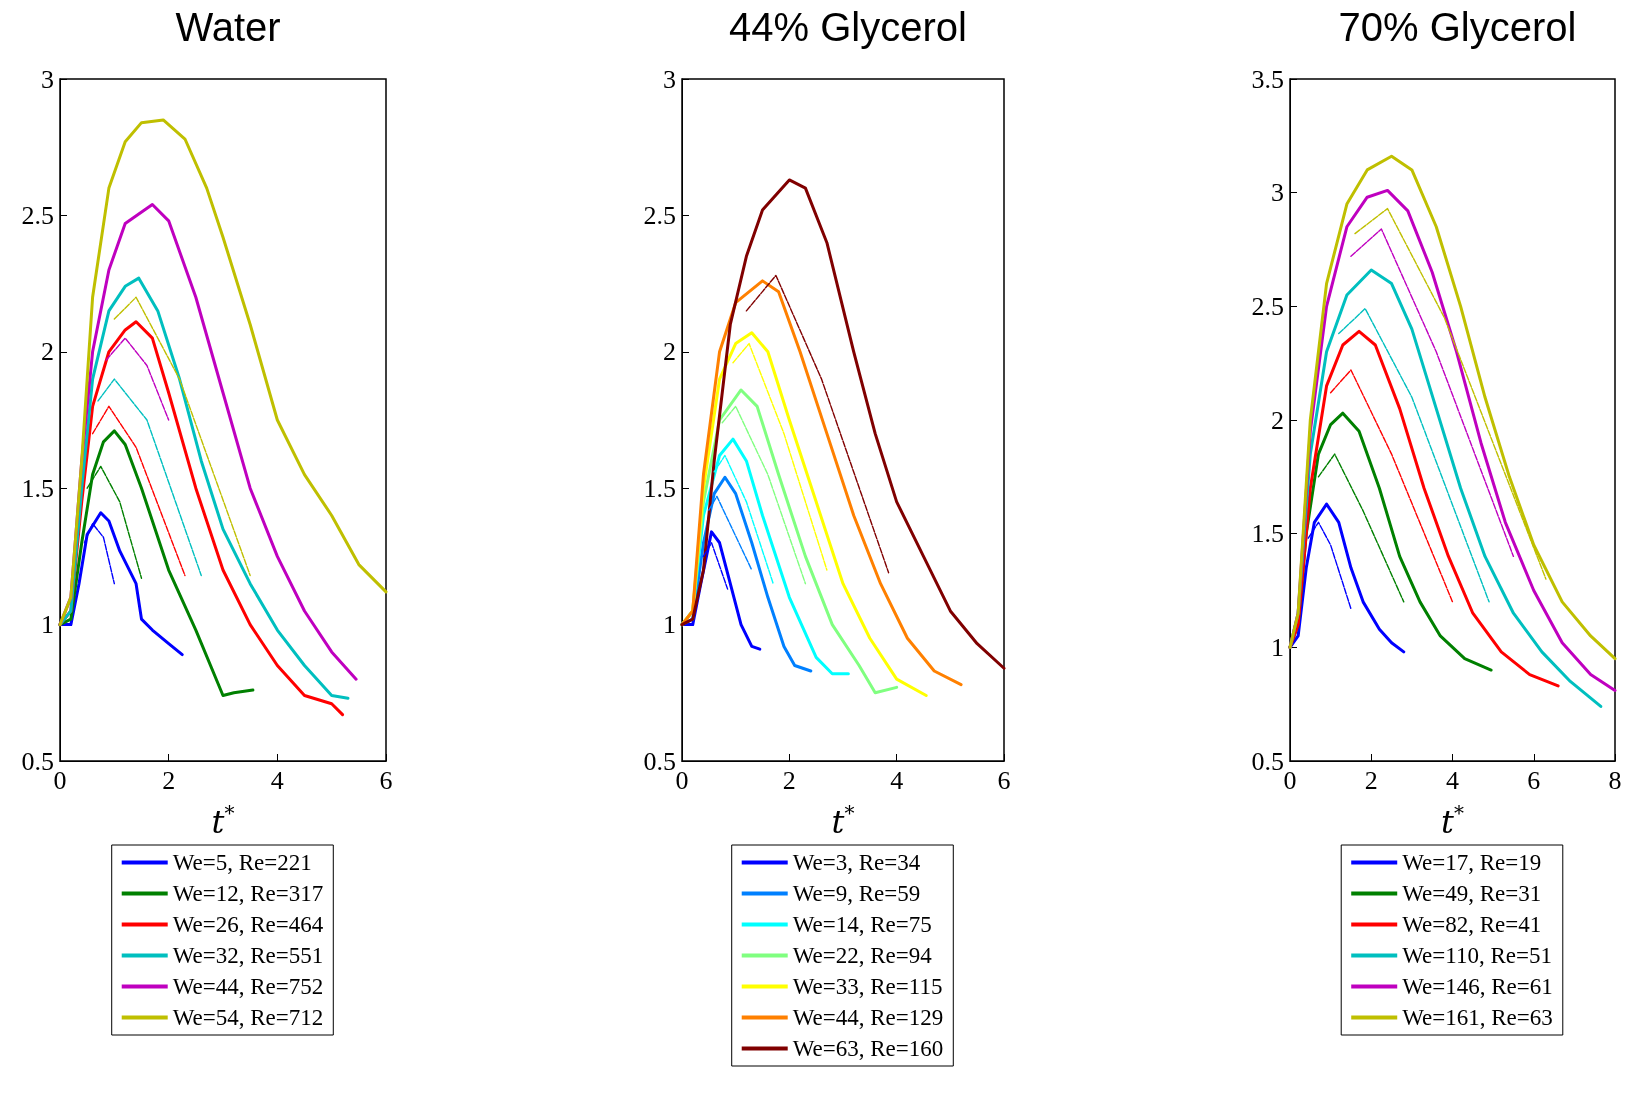  I want to click on legend-label: We=22, Re=94, so click(862, 955).